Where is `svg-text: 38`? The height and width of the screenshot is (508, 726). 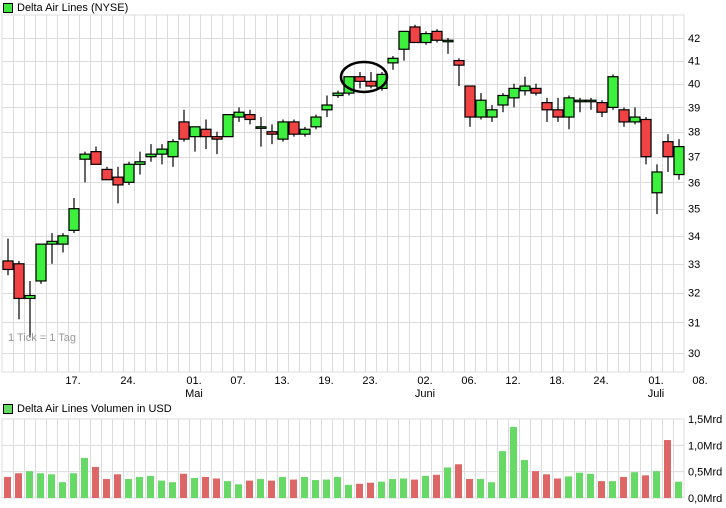
svg-text: 38 is located at coordinates (694, 133).